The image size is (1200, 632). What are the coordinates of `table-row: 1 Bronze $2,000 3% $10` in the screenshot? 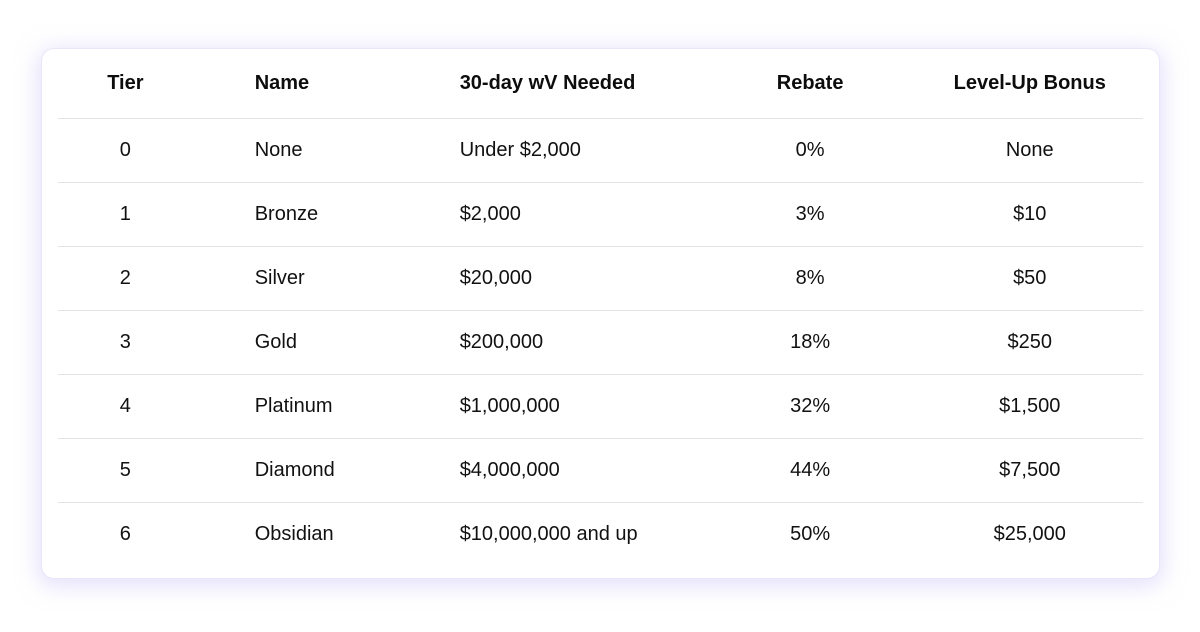 It's located at (600, 215).